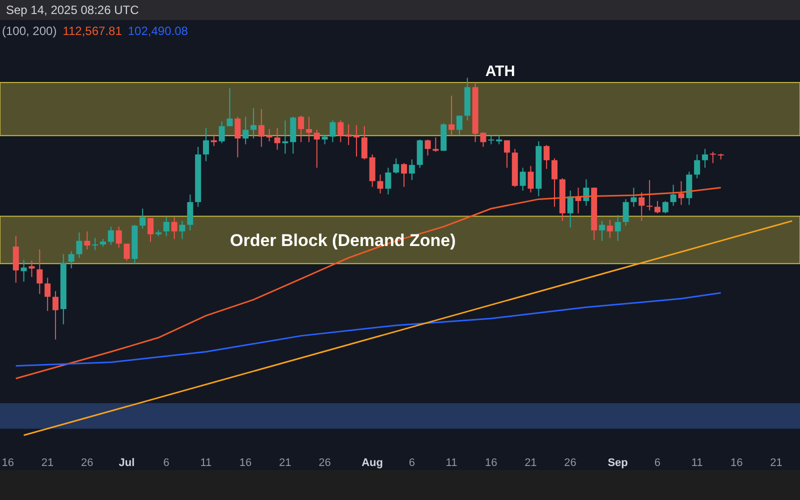 This screenshot has width=800, height=500. Describe the element at coordinates (343, 240) in the screenshot. I see `band-label: Order Block (Demand Zone)` at that location.